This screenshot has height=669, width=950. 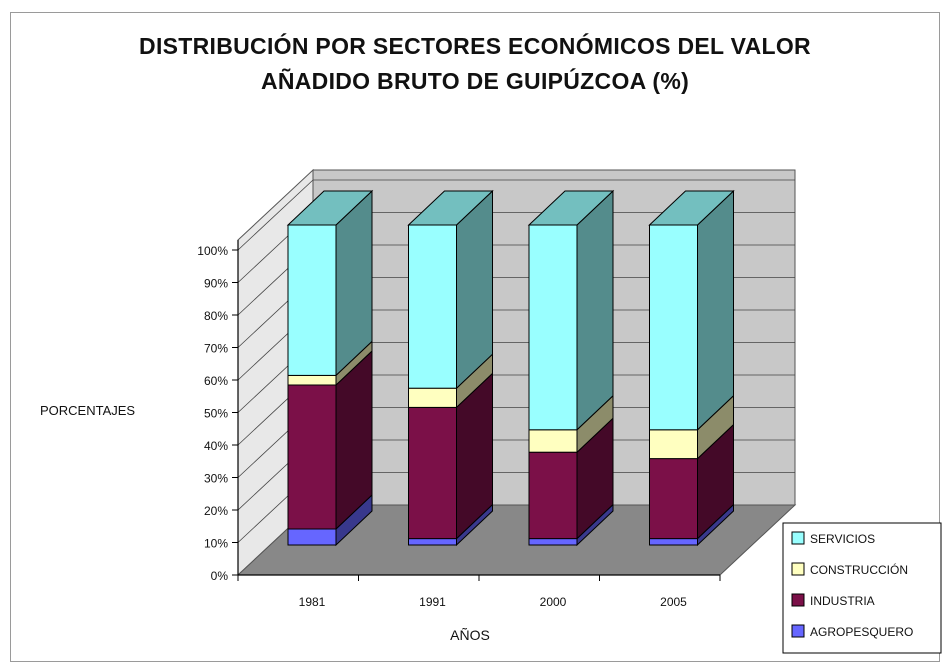 What do you see at coordinates (216, 544) in the screenshot?
I see `y-tick-label: 10%` at bounding box center [216, 544].